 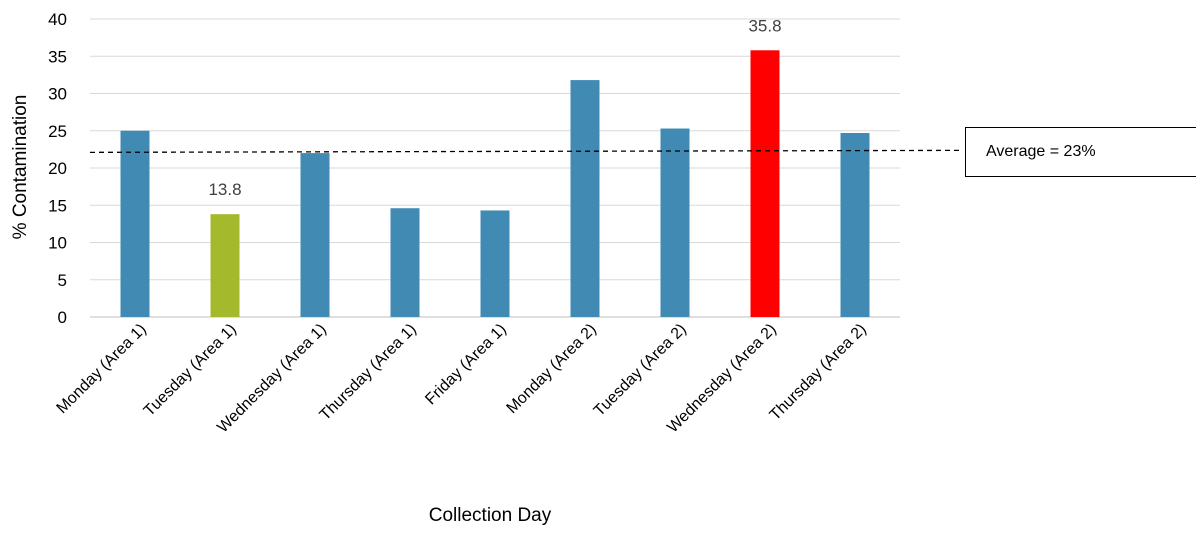 What do you see at coordinates (526, 151) in the screenshot?
I see `average-line` at bounding box center [526, 151].